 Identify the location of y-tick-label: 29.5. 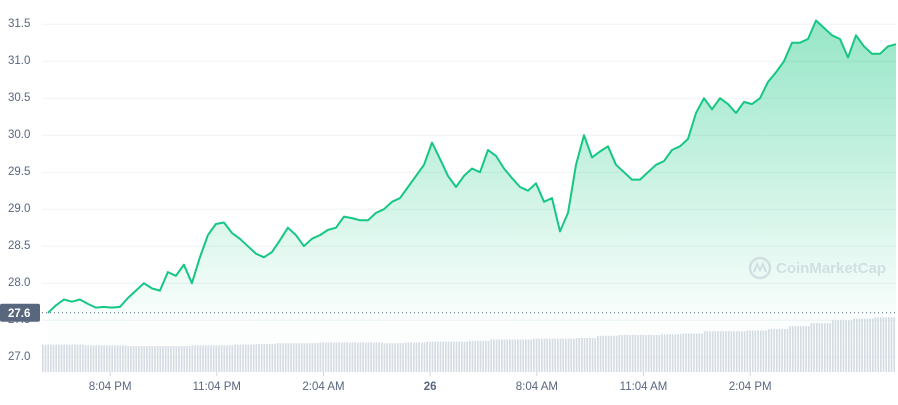
(19, 172).